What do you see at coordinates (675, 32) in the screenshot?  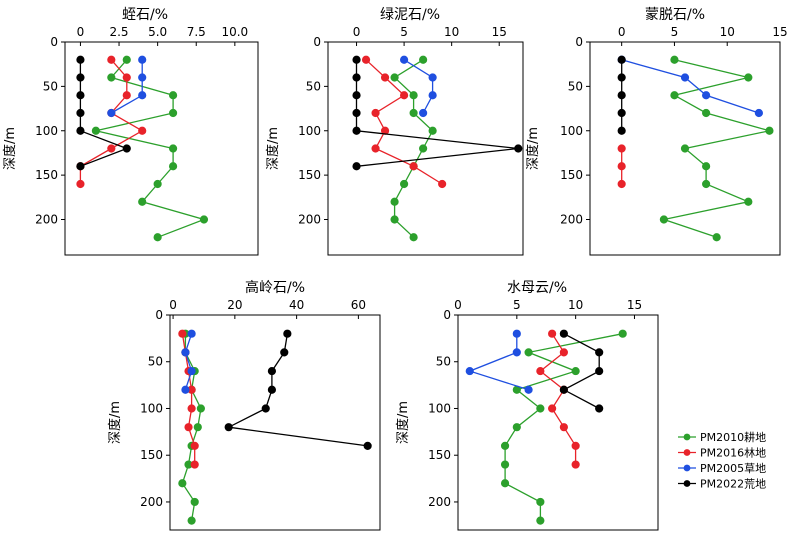 I see `x-tick-label: 5` at bounding box center [675, 32].